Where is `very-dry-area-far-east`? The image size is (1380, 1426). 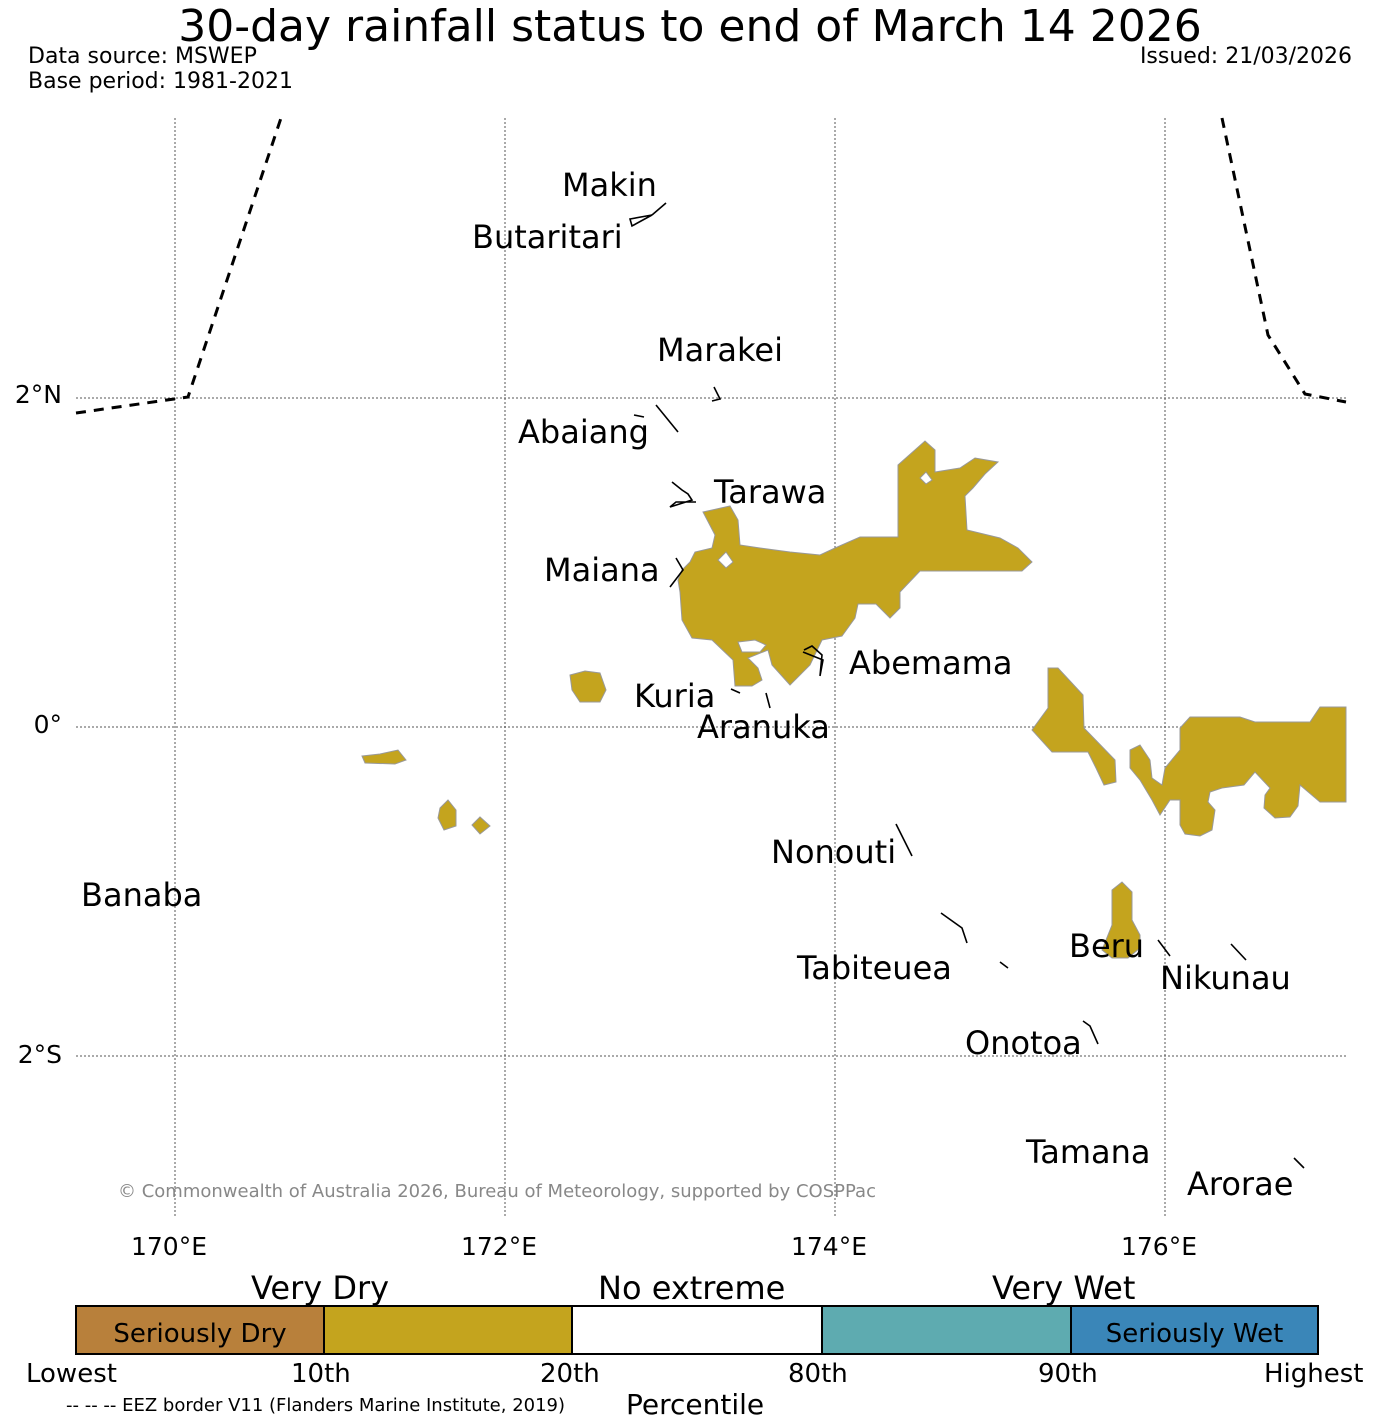
very-dry-area-far-east is located at coordinates (1238, 771).